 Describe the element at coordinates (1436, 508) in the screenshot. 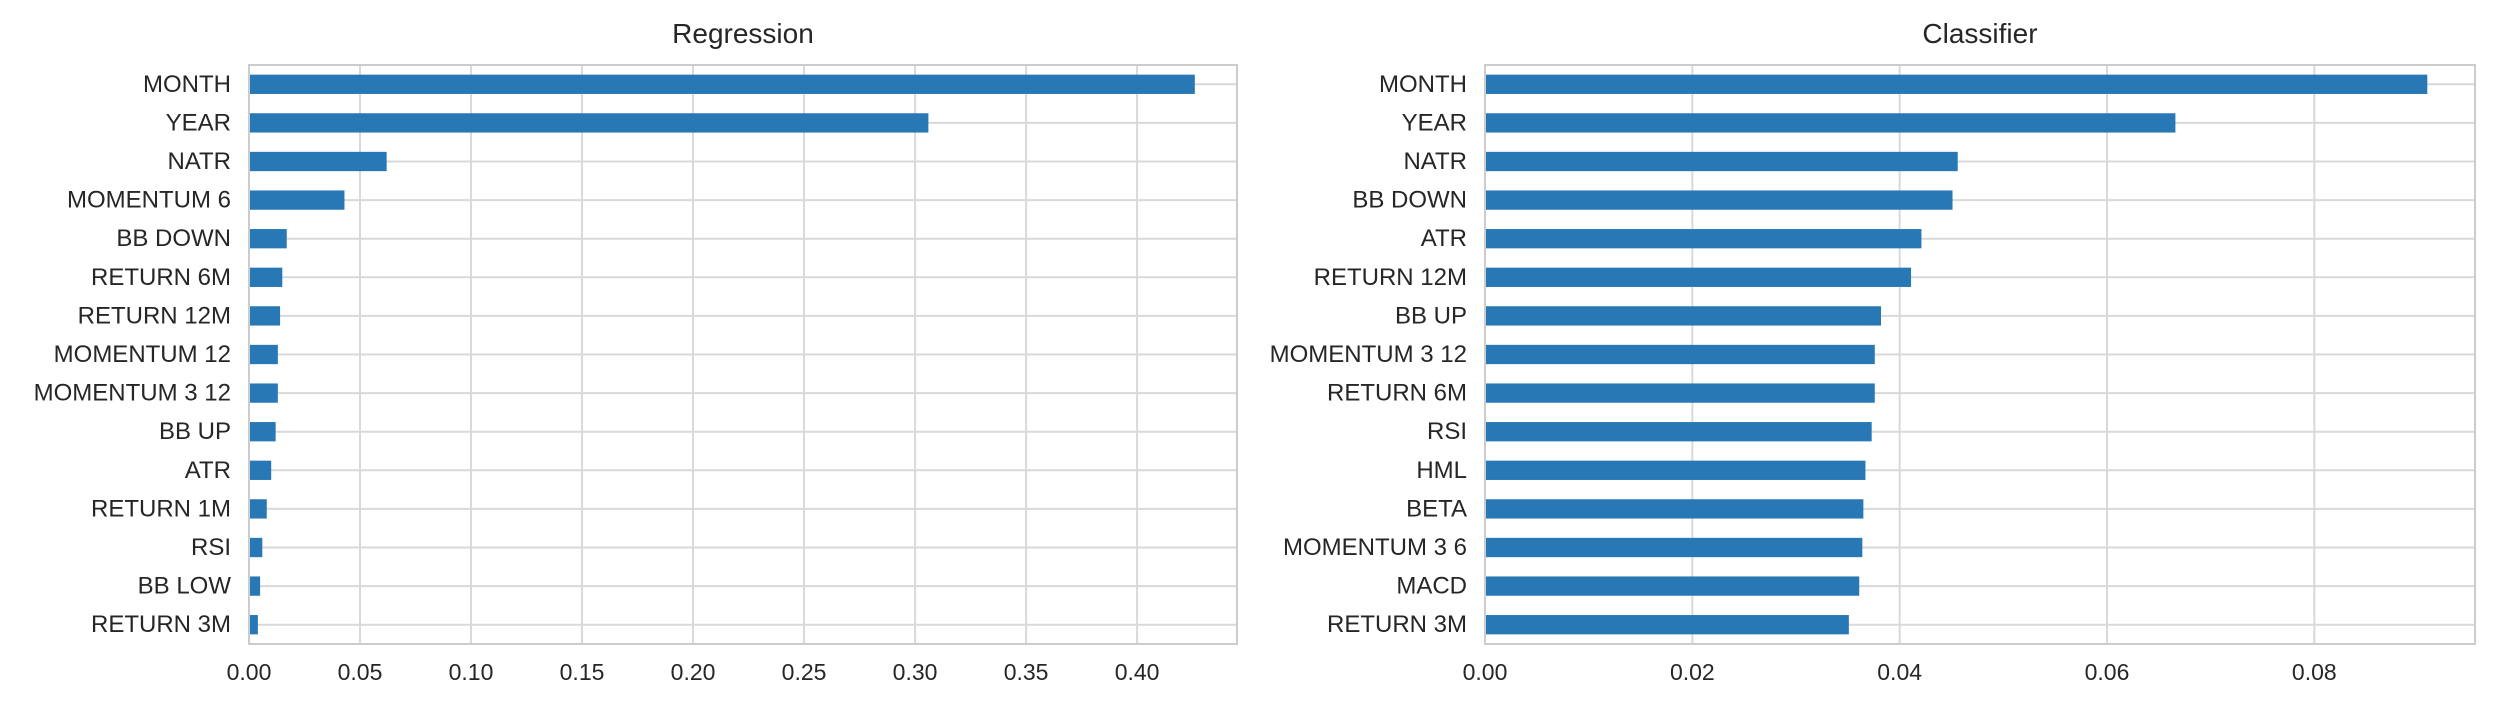

I see `category-label: BETA` at that location.